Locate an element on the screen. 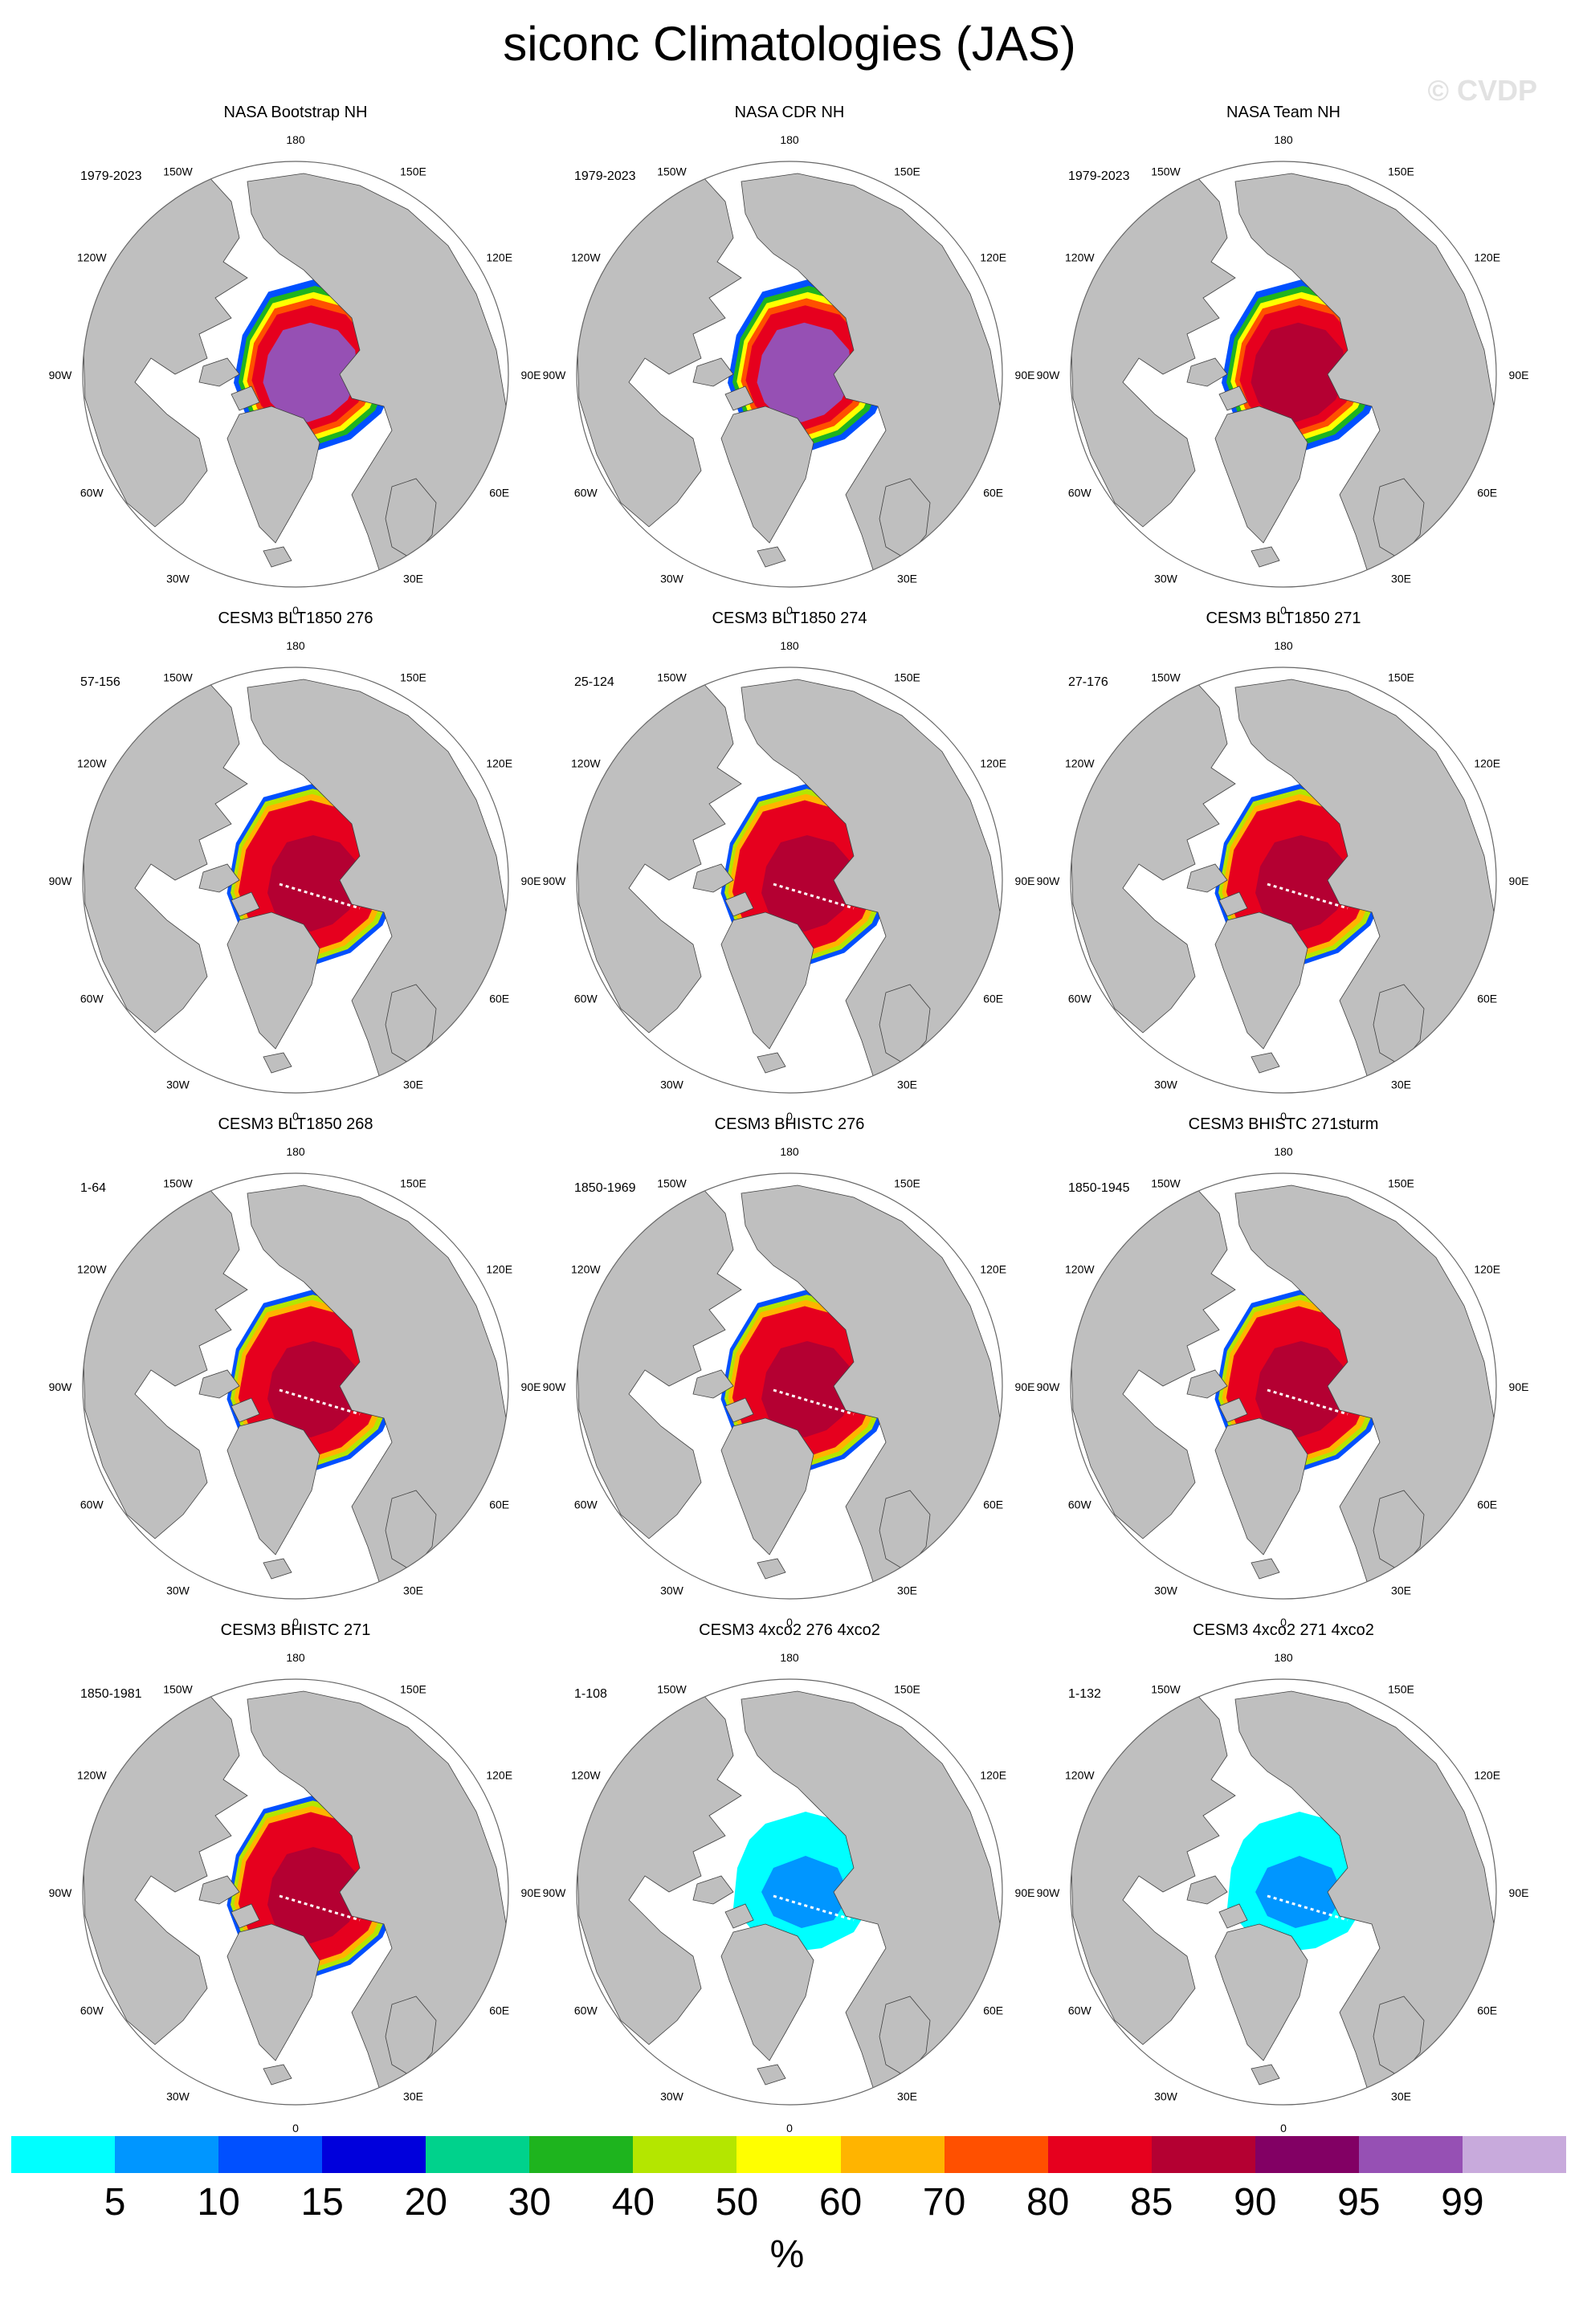 Image resolution: width=1579 pixels, height=2324 pixels. colorbar-label: 95 is located at coordinates (1359, 2202).